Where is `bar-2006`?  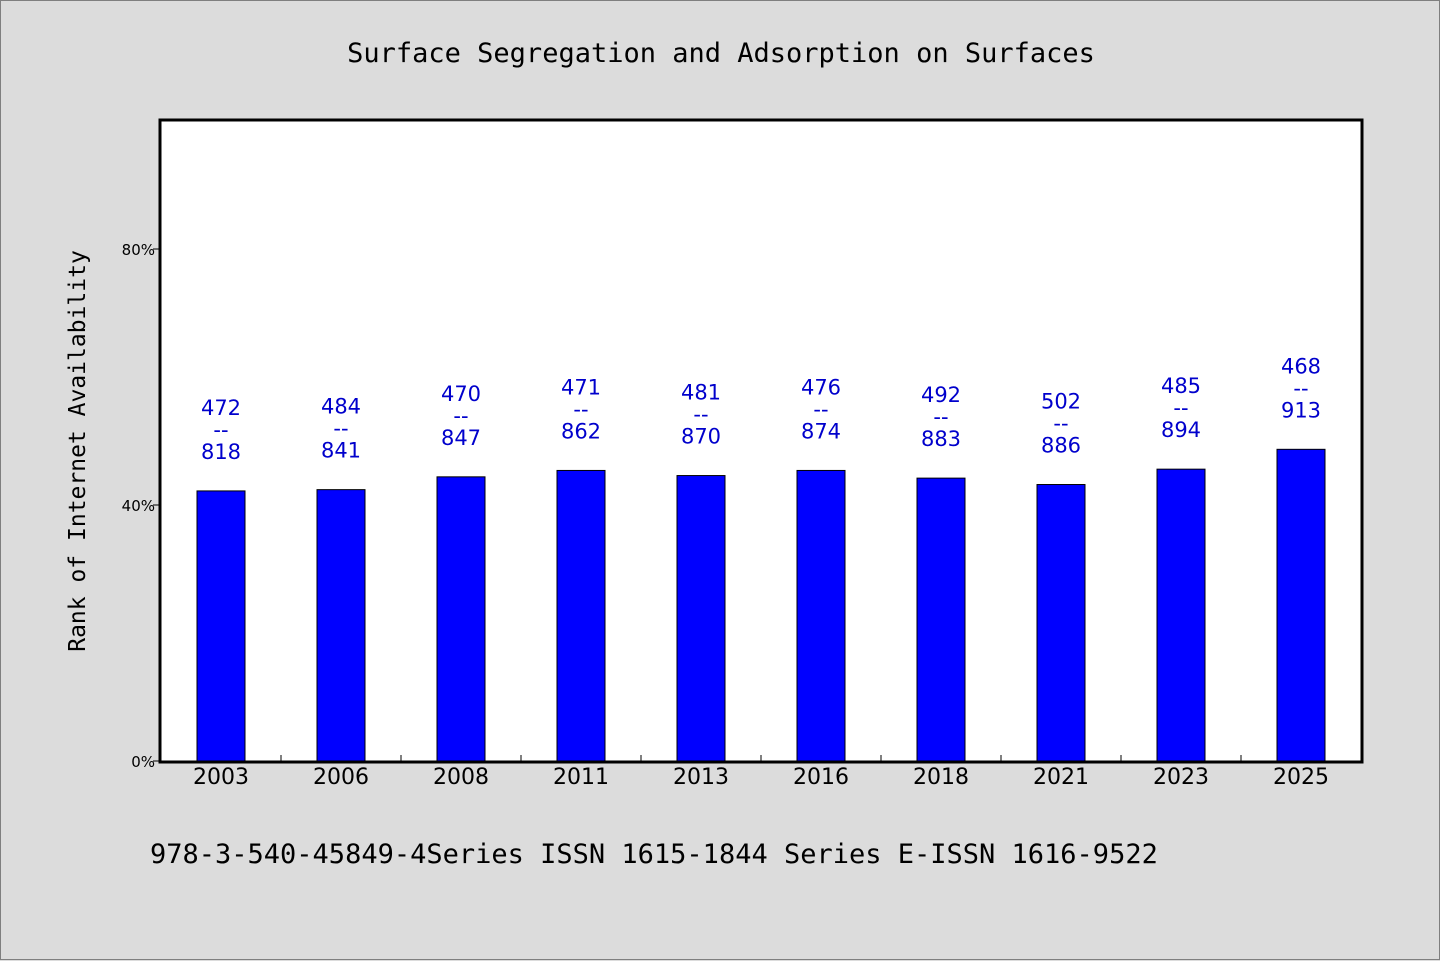 bar-2006 is located at coordinates (341, 625).